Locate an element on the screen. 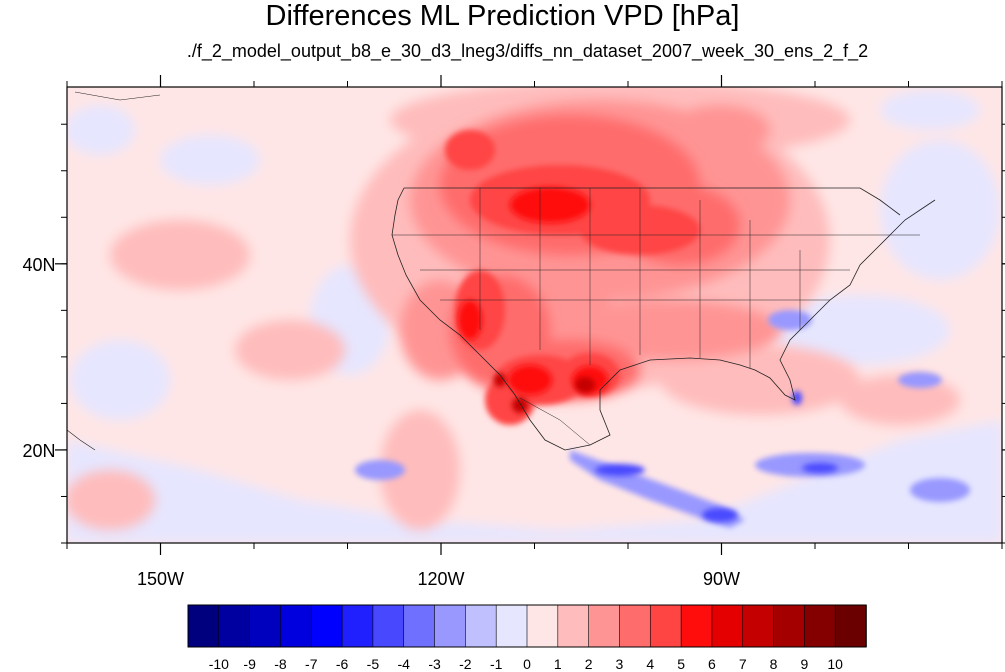 The width and height of the screenshot is (1005, 672). colorbar-label: 6 is located at coordinates (712, 664).